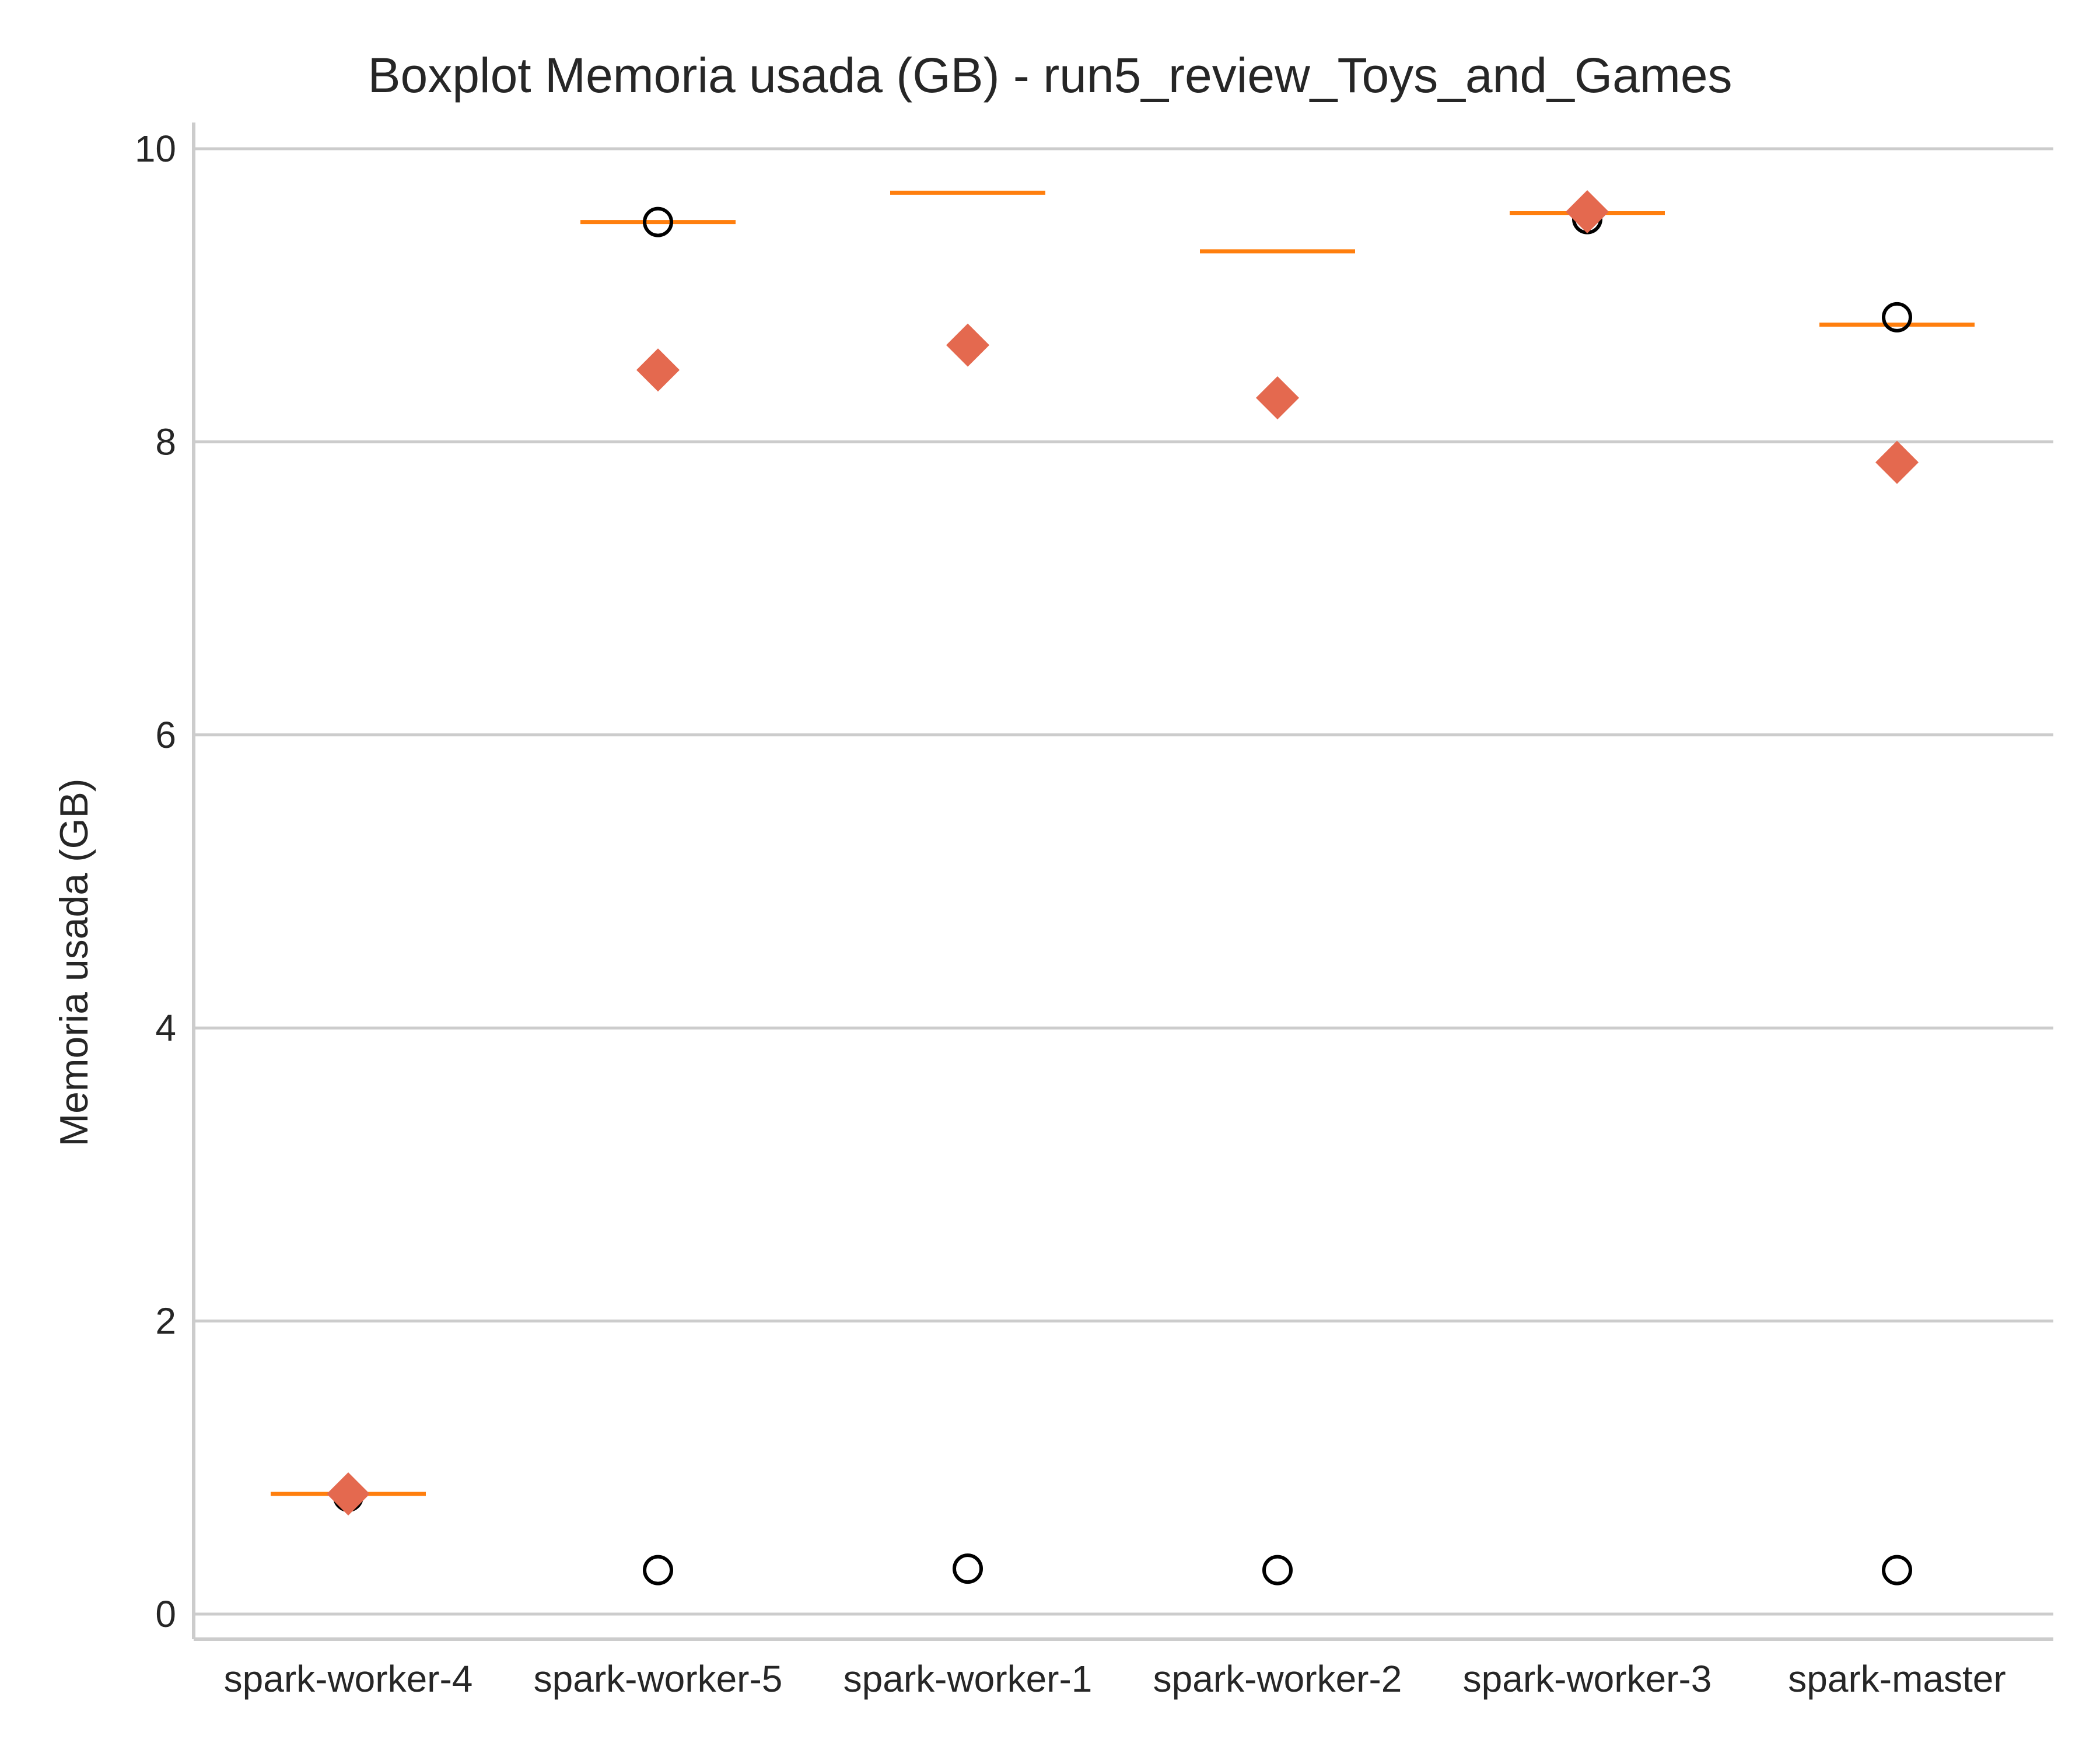  I want to click on y-tick-label-0: 0, so click(166, 1614).